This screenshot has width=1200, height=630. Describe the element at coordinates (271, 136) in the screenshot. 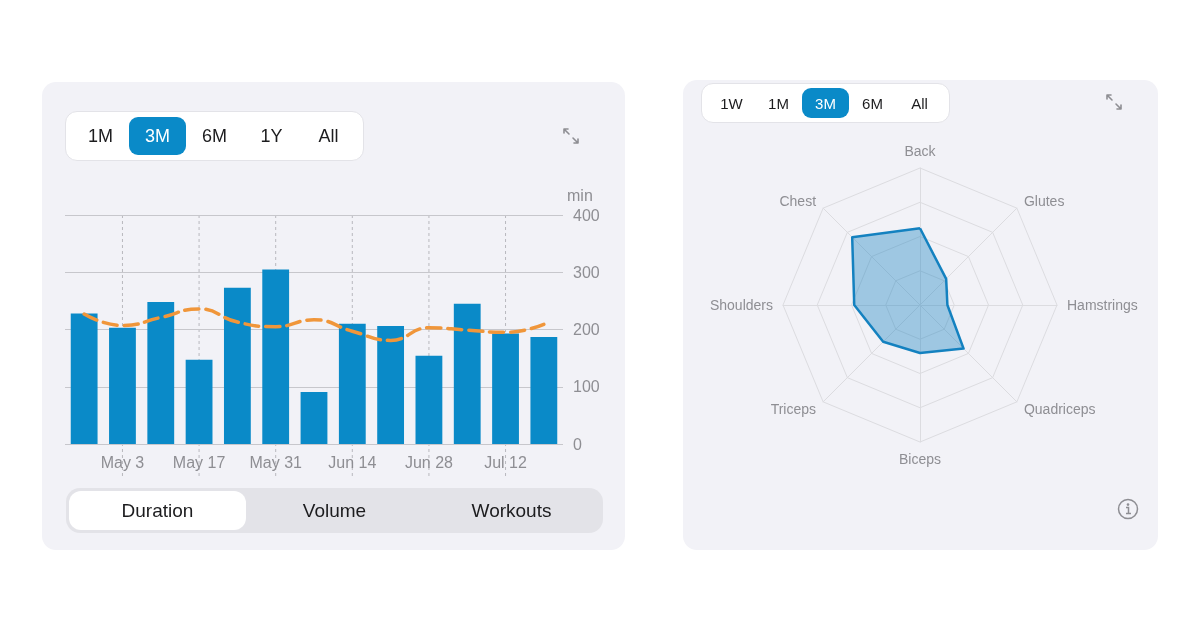

I see `text: 1Y` at that location.